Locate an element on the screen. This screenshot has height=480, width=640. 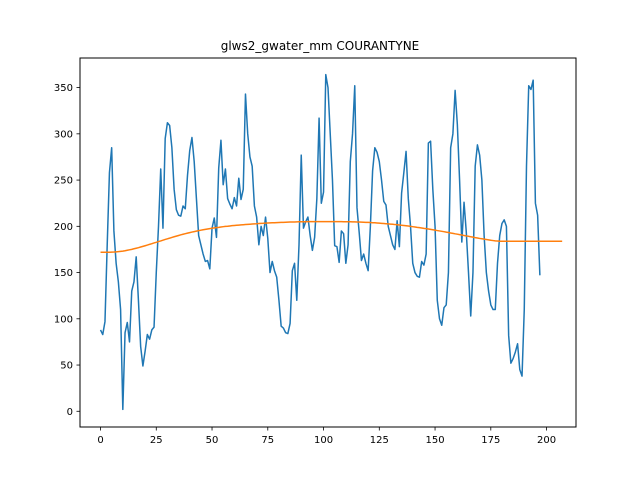
x-tick-label: 75 is located at coordinates (267, 440).